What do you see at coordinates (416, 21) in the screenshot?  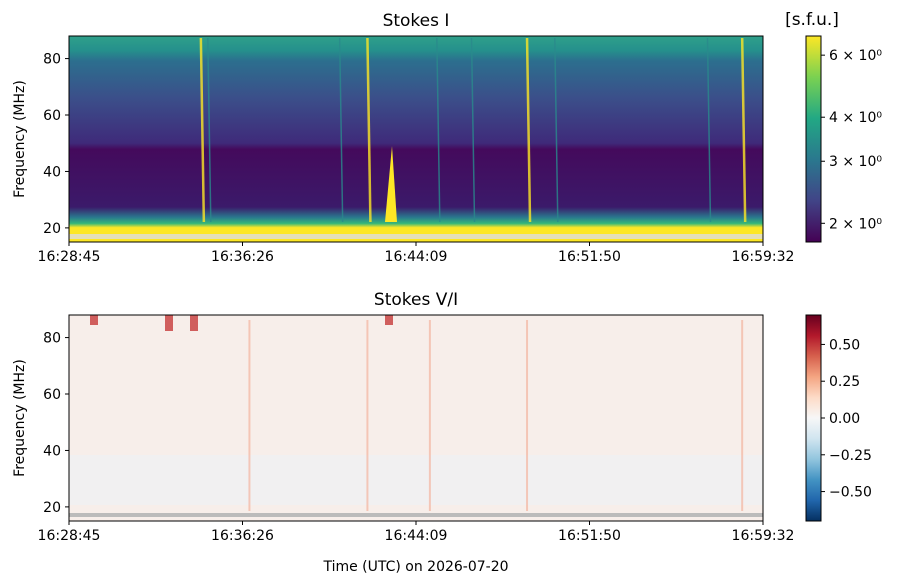 I see `chart-title: Stokes I` at bounding box center [416, 21].